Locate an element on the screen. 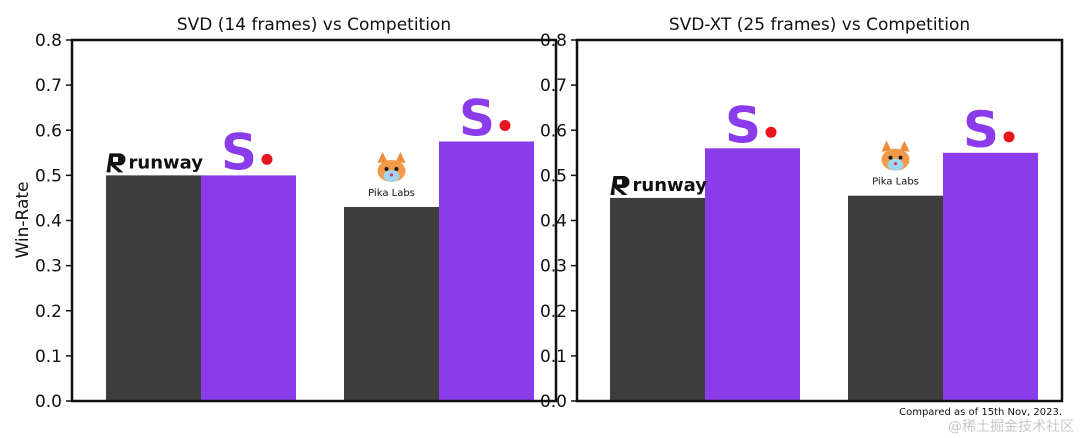 The height and width of the screenshot is (438, 1080). chart-title: SVD-XT (25 frames) vs Competition is located at coordinates (819, 25).